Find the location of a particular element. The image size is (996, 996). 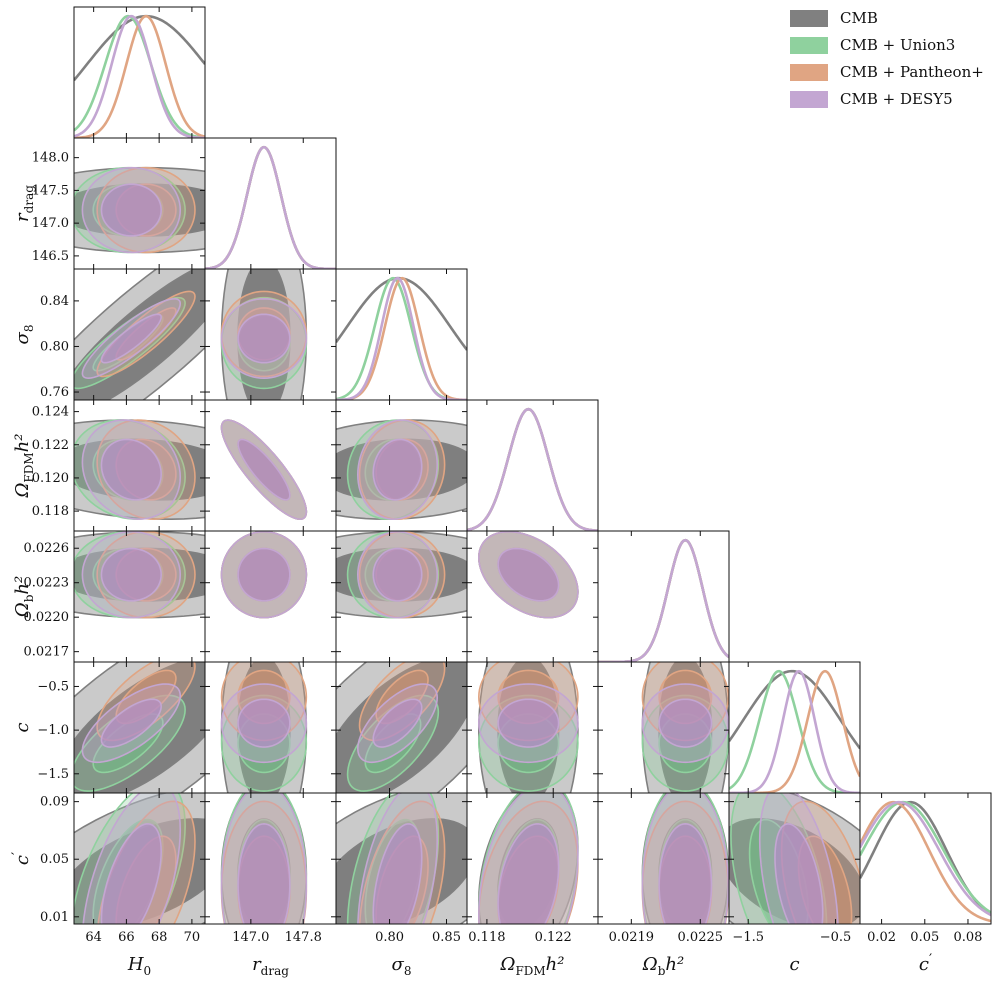

panel-ombh2-vs-ombh2 is located at coordinates (663, 596).